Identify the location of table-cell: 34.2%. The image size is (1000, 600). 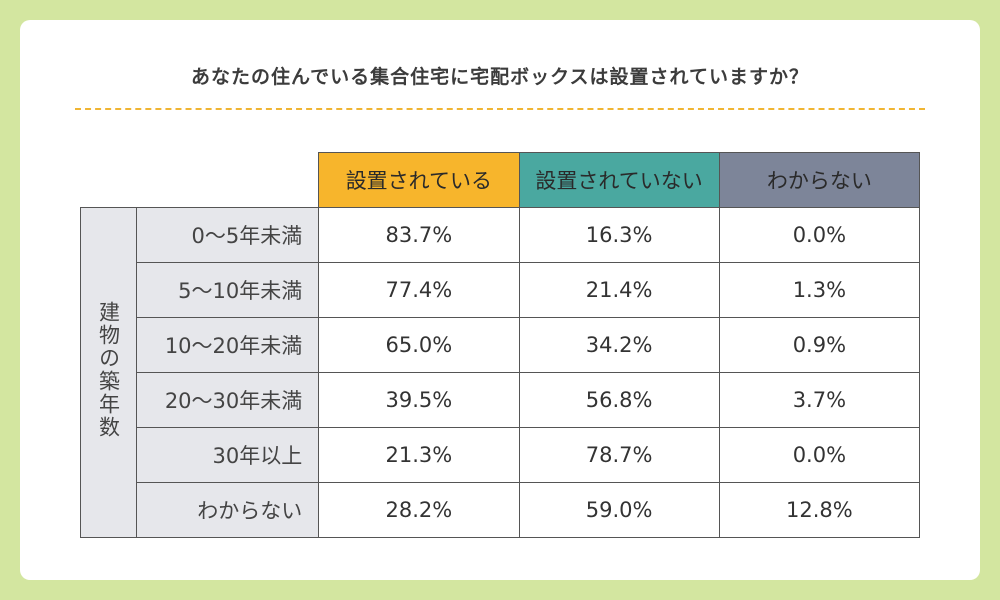
(619, 345).